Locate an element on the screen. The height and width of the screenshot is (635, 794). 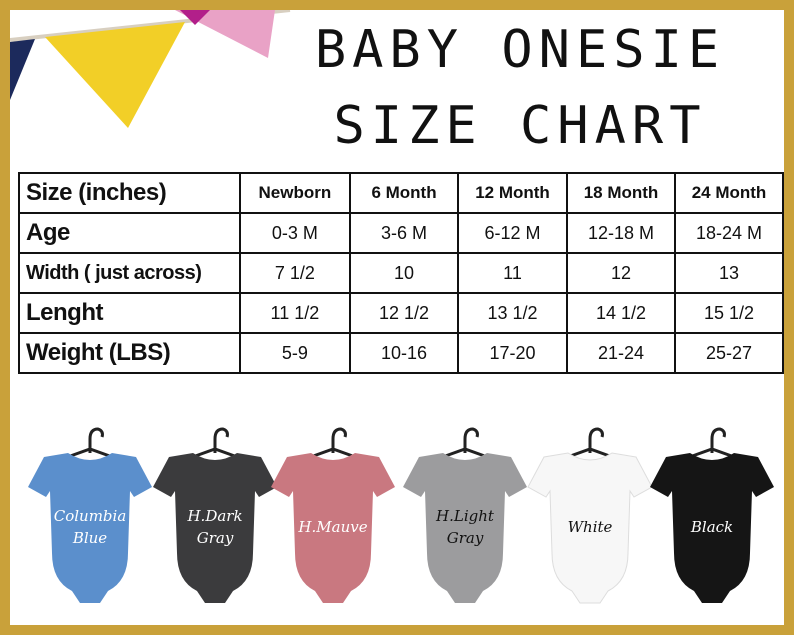
cell: 21-24 is located at coordinates (621, 353).